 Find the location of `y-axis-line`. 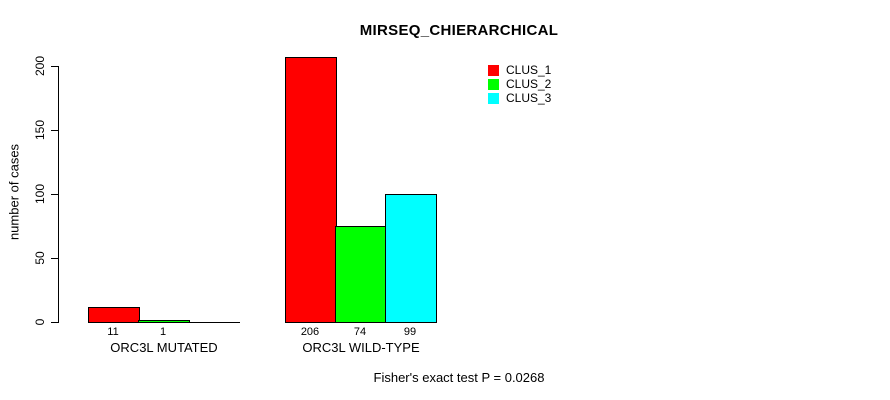

y-axis-line is located at coordinates (58, 194).